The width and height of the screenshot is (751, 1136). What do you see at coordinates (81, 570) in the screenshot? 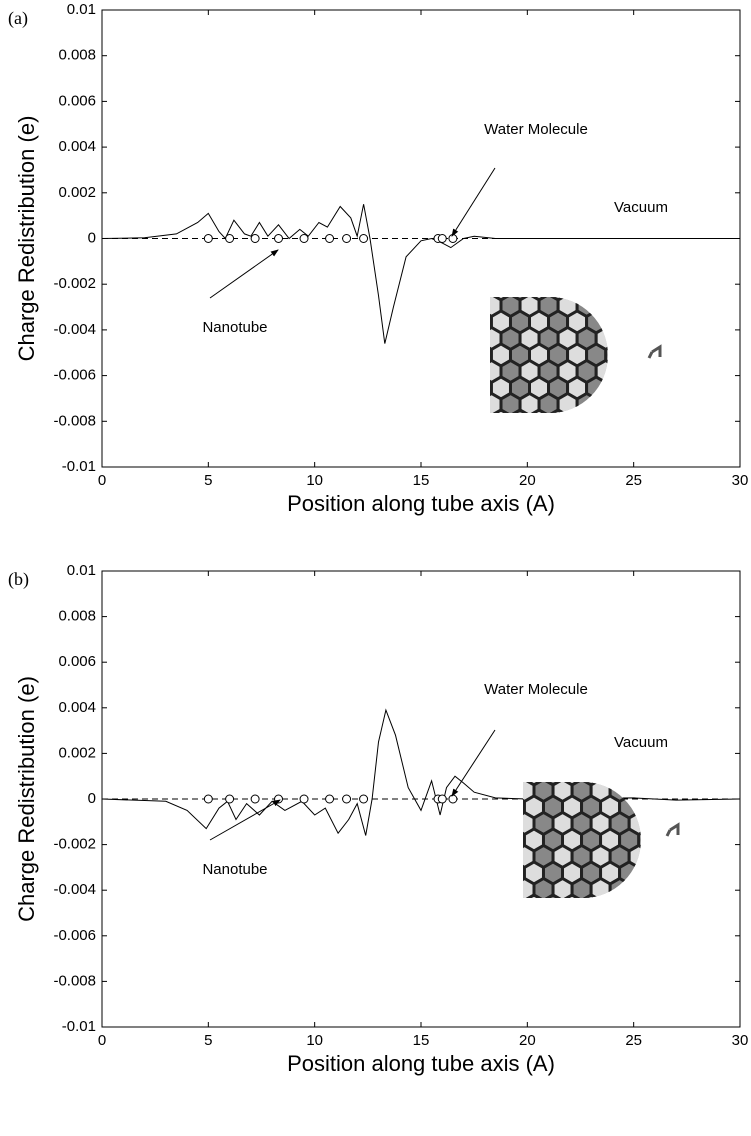
I see `y-tick-label: 0.01` at bounding box center [81, 570].